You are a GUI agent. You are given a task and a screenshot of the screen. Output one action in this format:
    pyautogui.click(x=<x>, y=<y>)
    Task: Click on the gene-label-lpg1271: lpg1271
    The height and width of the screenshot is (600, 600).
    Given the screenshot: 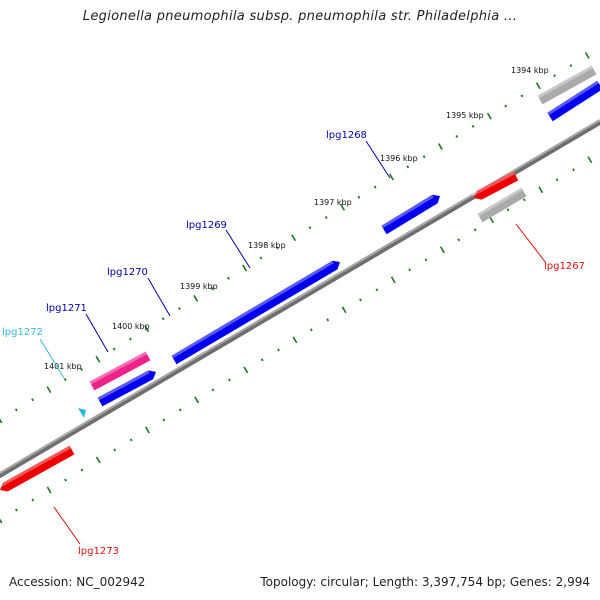 What is the action you would take?
    pyautogui.click(x=77, y=328)
    